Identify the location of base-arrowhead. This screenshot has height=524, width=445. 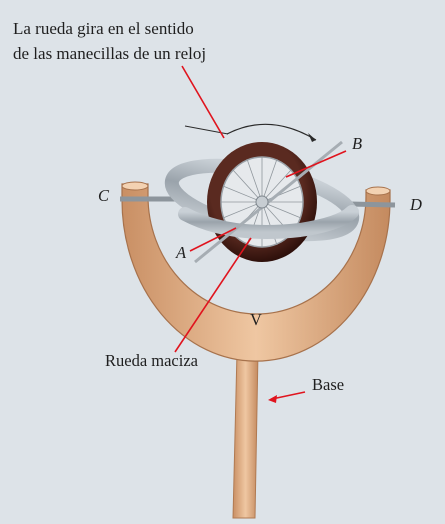
(272, 399).